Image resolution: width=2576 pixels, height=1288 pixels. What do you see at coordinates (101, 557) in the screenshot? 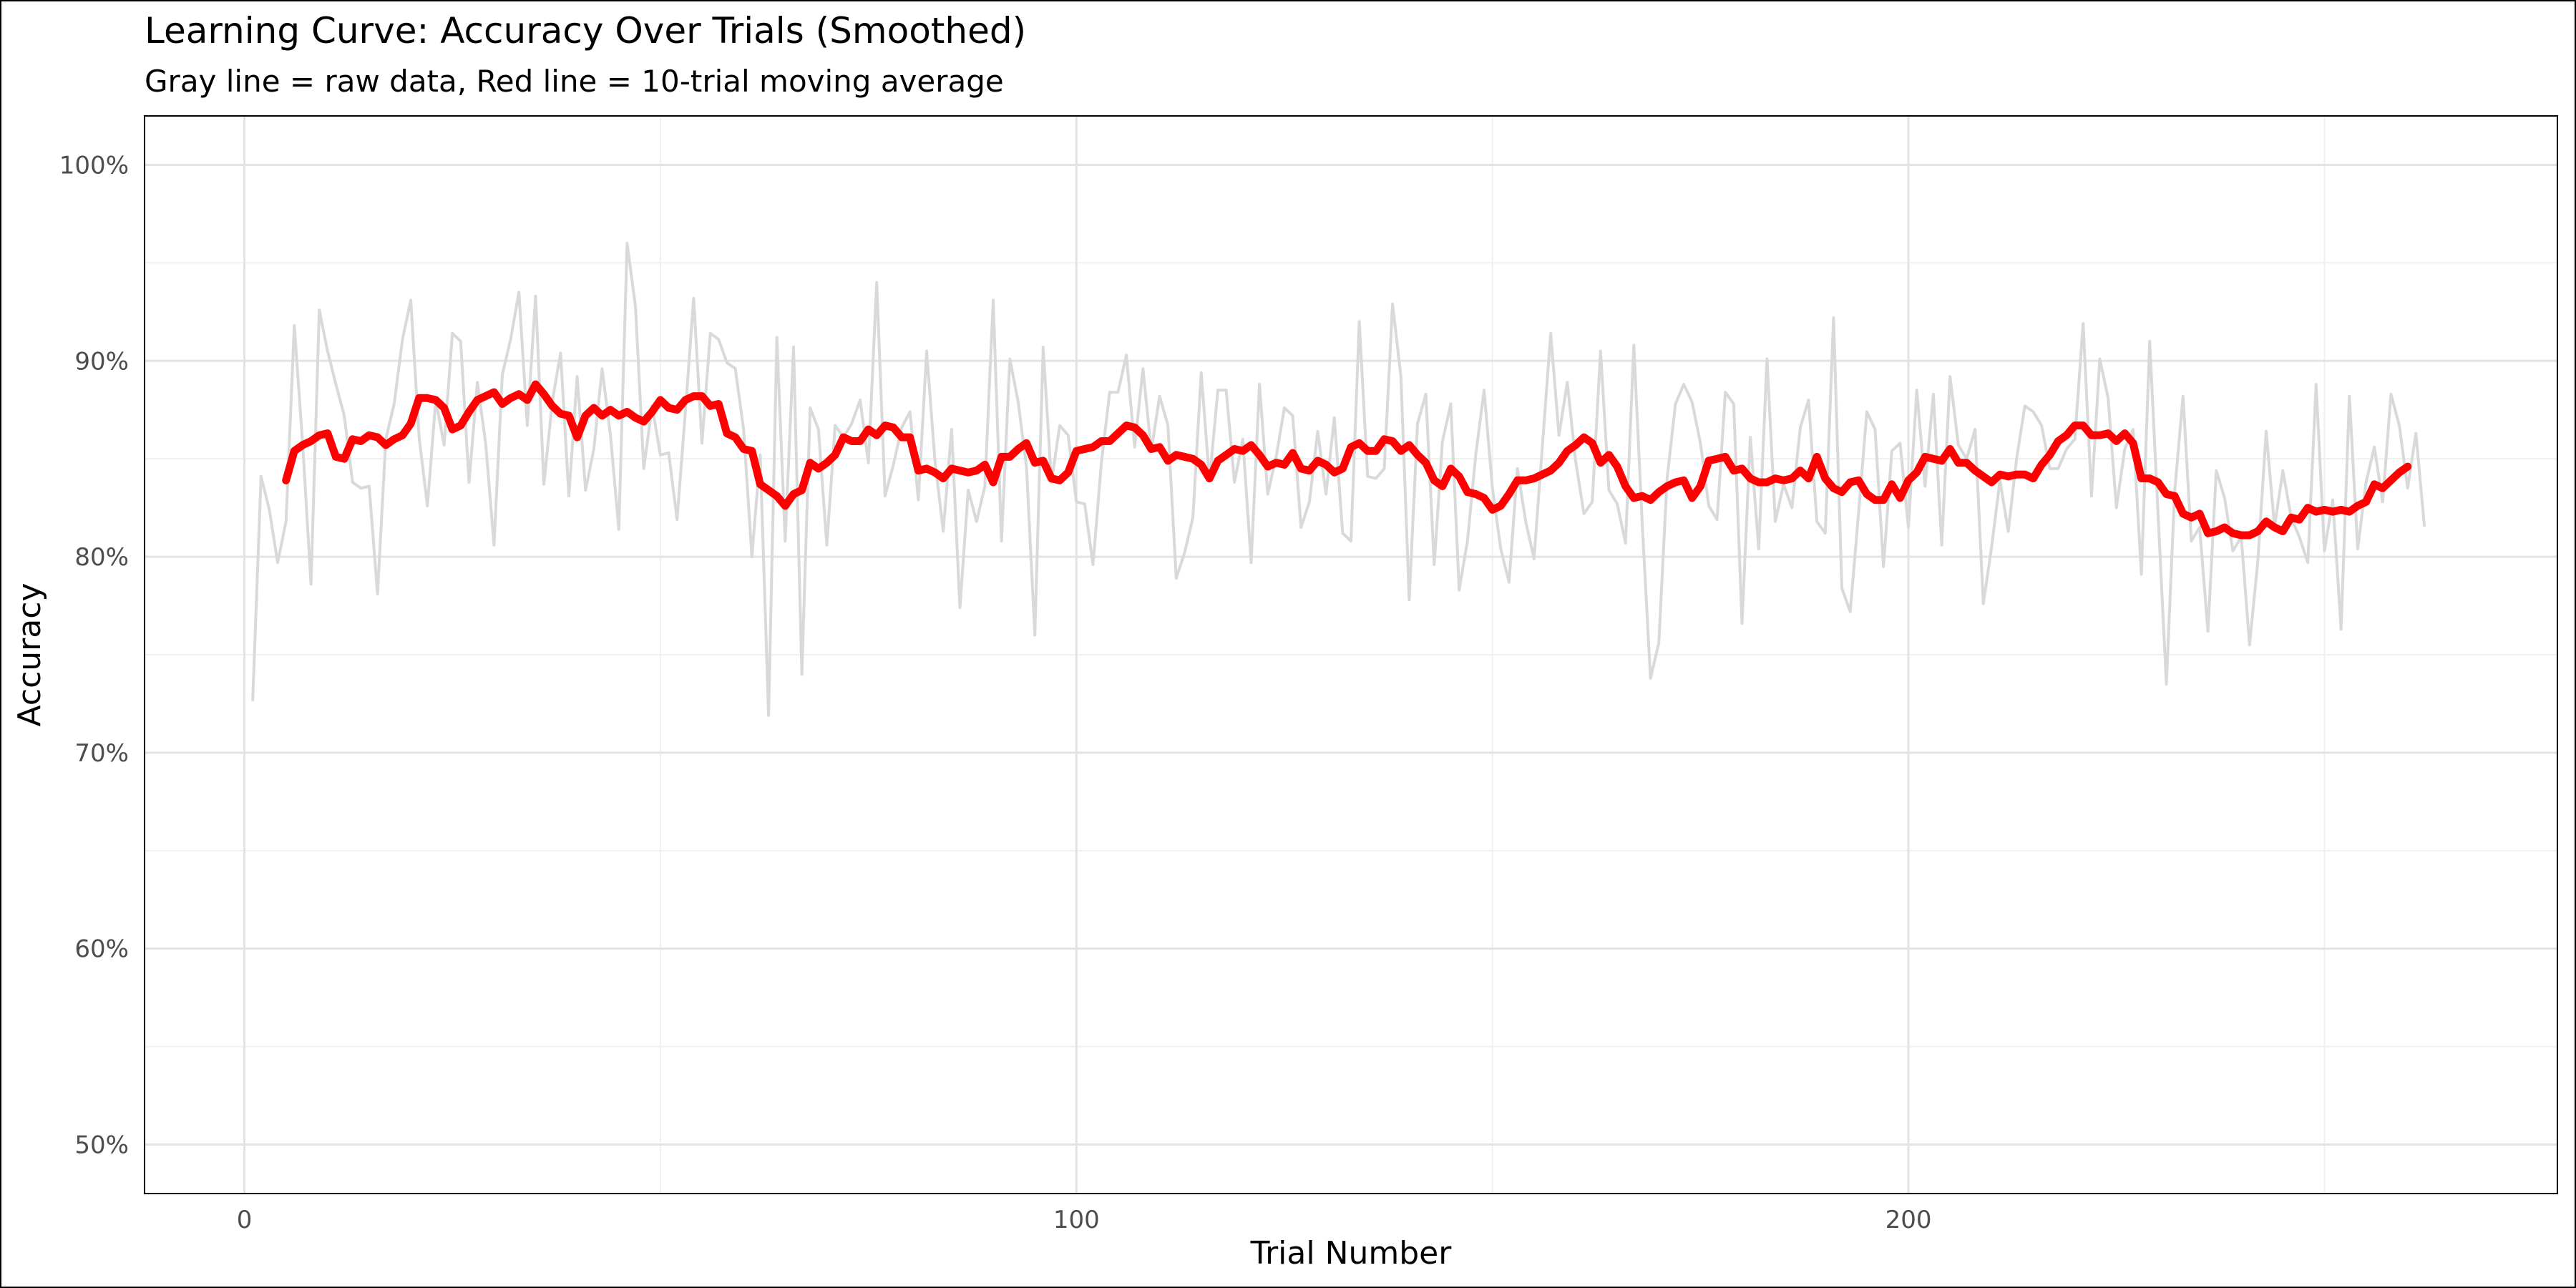
I see `y-tick-label: 80%` at bounding box center [101, 557].